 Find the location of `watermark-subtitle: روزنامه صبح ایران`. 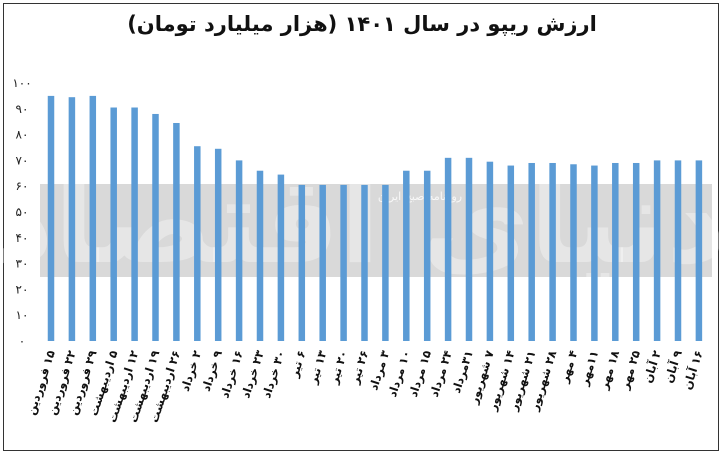

watermark-subtitle: روزنامه صبح ایران is located at coordinates (420, 196).